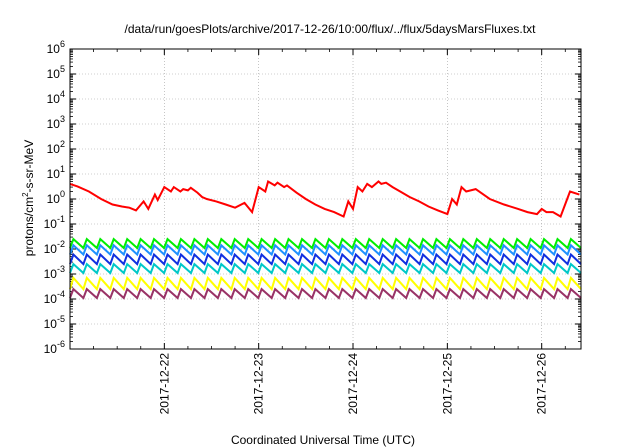 This screenshot has height=448, width=640. Describe the element at coordinates (54, 222) in the screenshot. I see `y-tick-label: 10⁻¹` at that location.